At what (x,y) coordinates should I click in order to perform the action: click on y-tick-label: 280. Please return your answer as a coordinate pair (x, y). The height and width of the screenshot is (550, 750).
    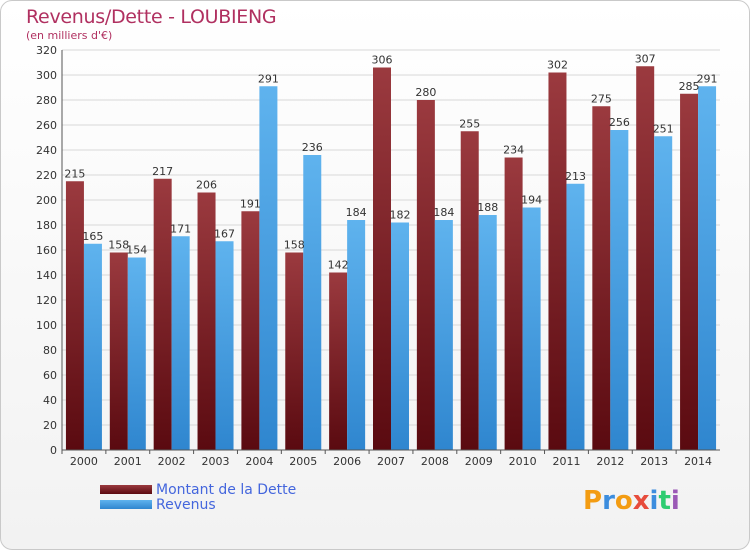
    Looking at the image, I should click on (46, 100).